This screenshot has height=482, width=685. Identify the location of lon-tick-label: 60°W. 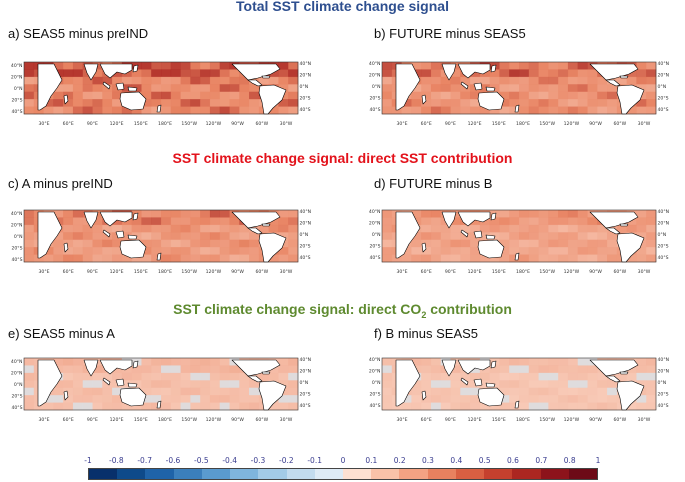
(261, 271).